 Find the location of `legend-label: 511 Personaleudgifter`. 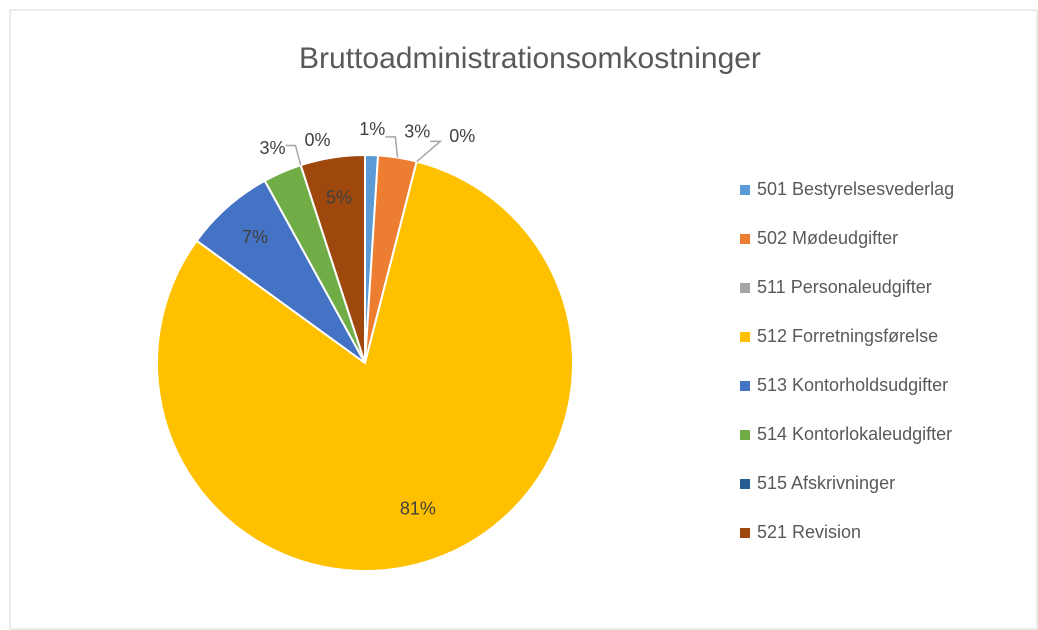

legend-label: 511 Personaleudgifter is located at coordinates (844, 287).